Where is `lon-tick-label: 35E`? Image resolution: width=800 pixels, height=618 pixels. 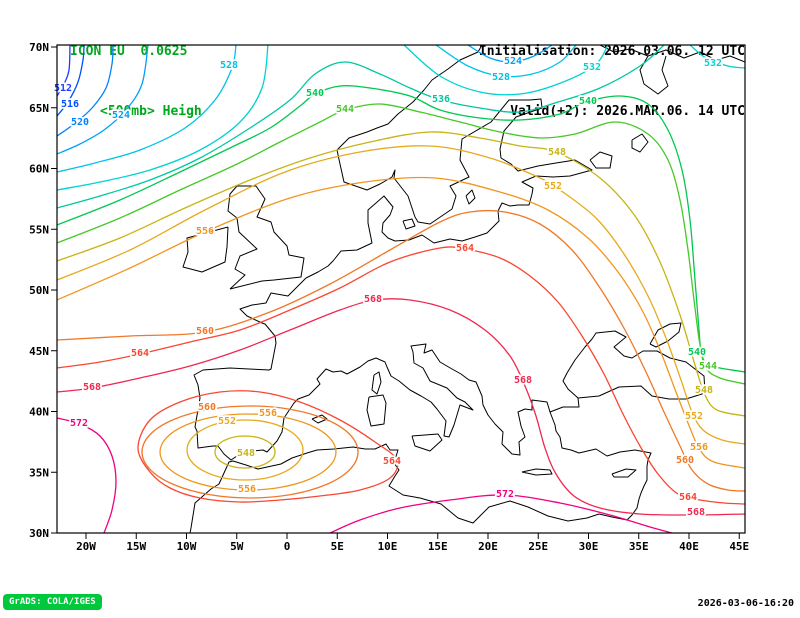 lon-tick-label: 35E is located at coordinates (639, 546).